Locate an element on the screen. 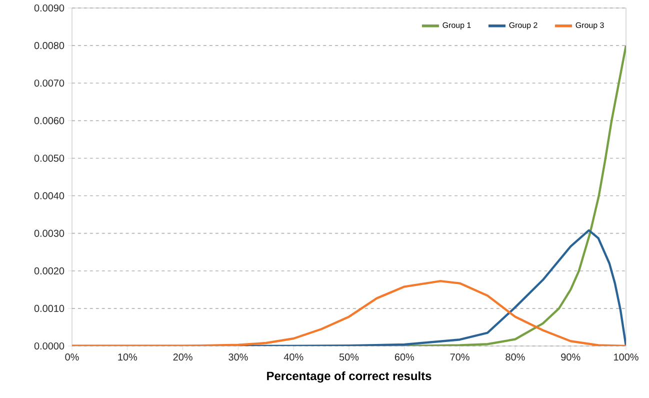  y-tick-label: 0.0010 is located at coordinates (49, 308).